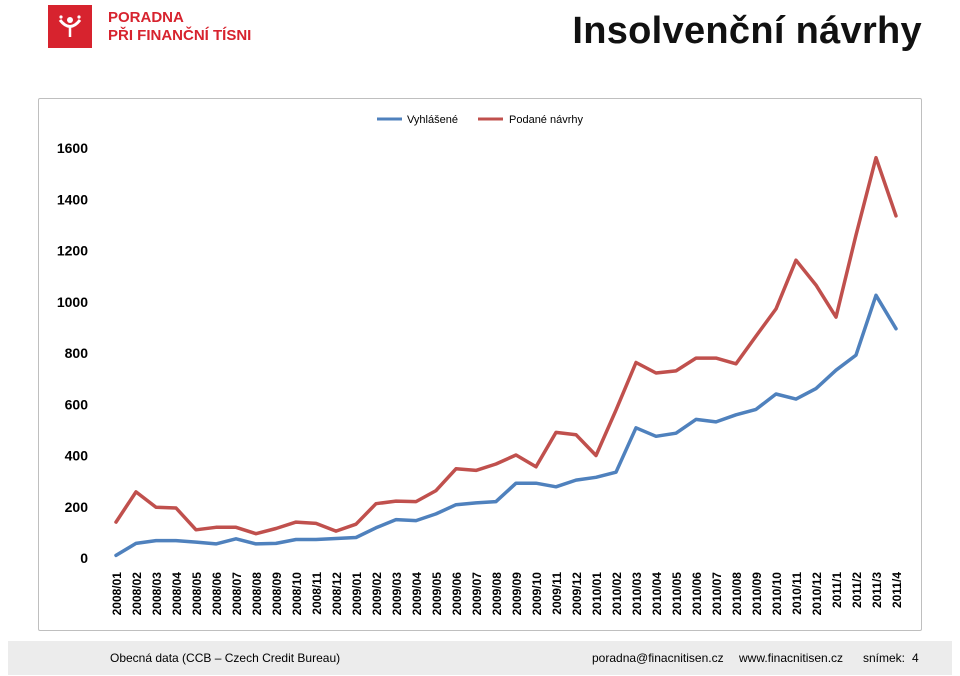 This screenshot has width=960, height=676. Describe the element at coordinates (157, 594) in the screenshot. I see `x-tick-label: 2008/03` at that location.